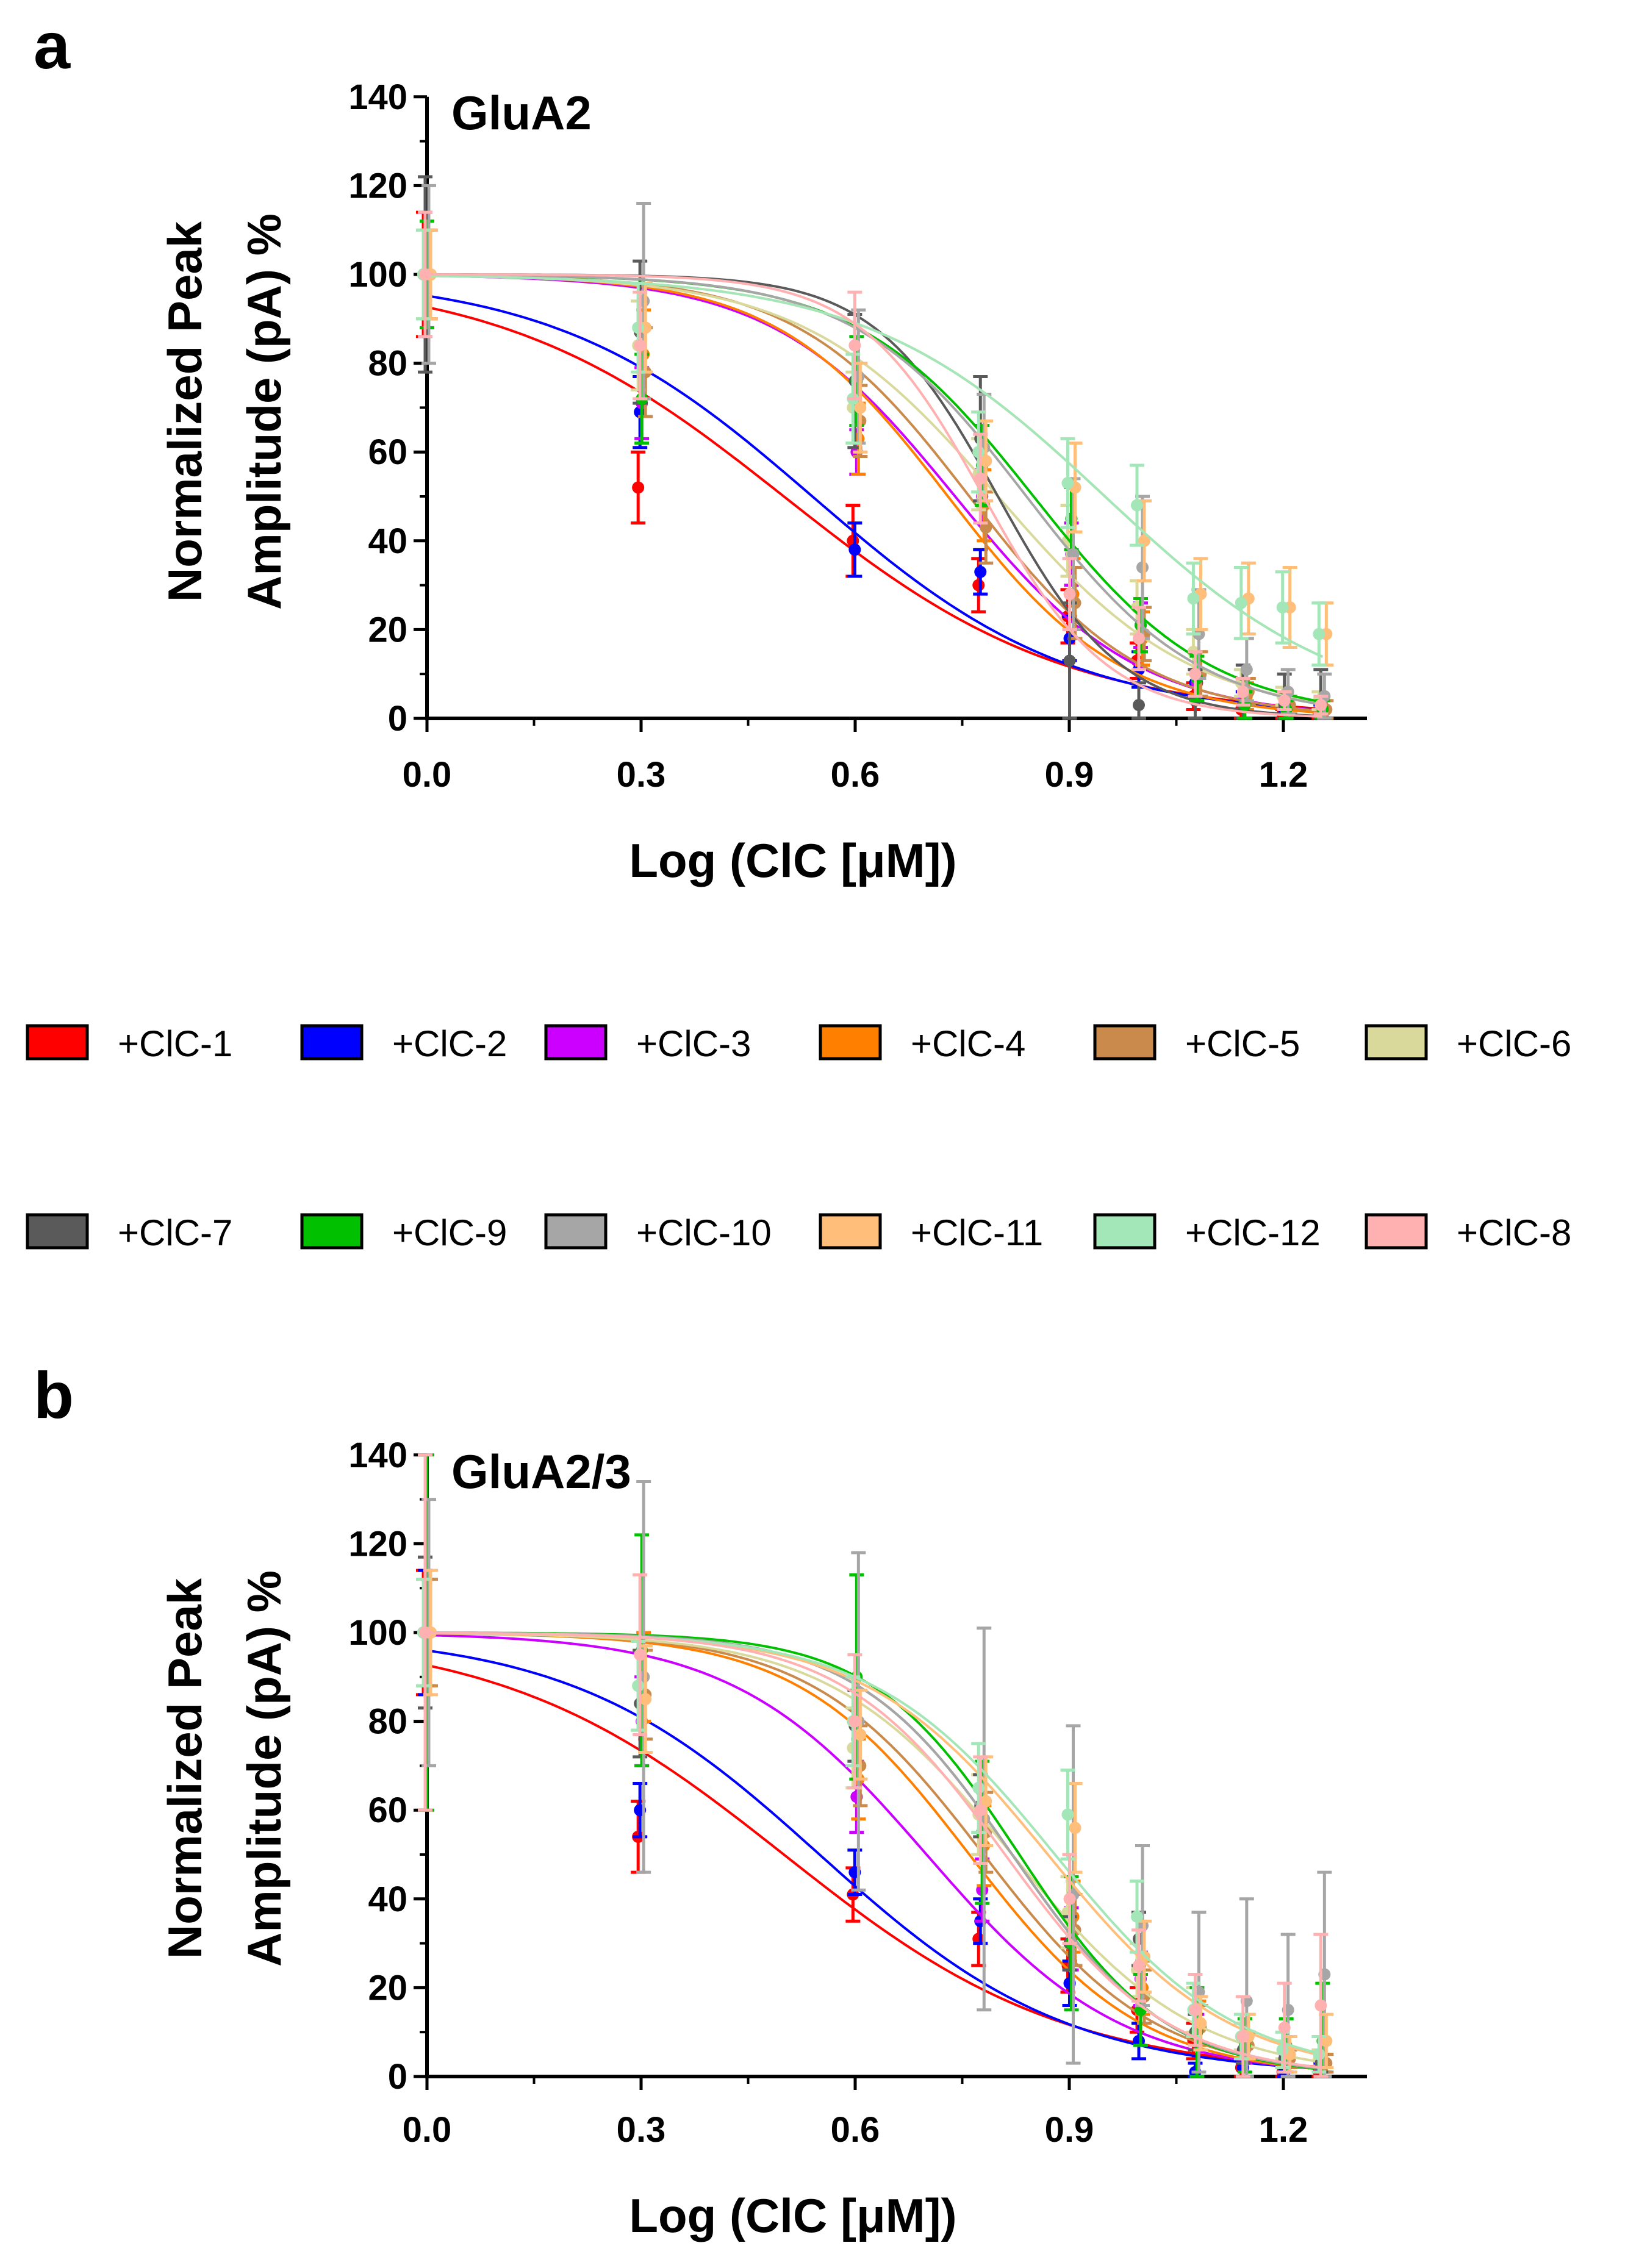 The width and height of the screenshot is (1639, 2268). Describe the element at coordinates (185, 1768) in the screenshot. I see `panel-b-ylabel-line1: Normalized Peak` at that location.